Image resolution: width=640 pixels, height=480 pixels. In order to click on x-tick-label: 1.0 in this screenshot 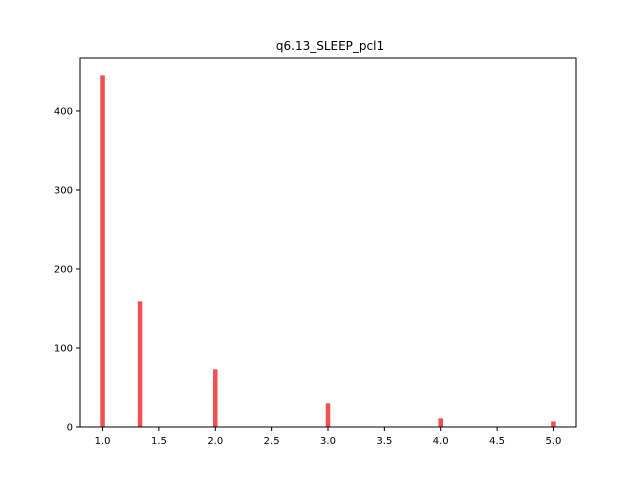, I will do `click(103, 441)`.